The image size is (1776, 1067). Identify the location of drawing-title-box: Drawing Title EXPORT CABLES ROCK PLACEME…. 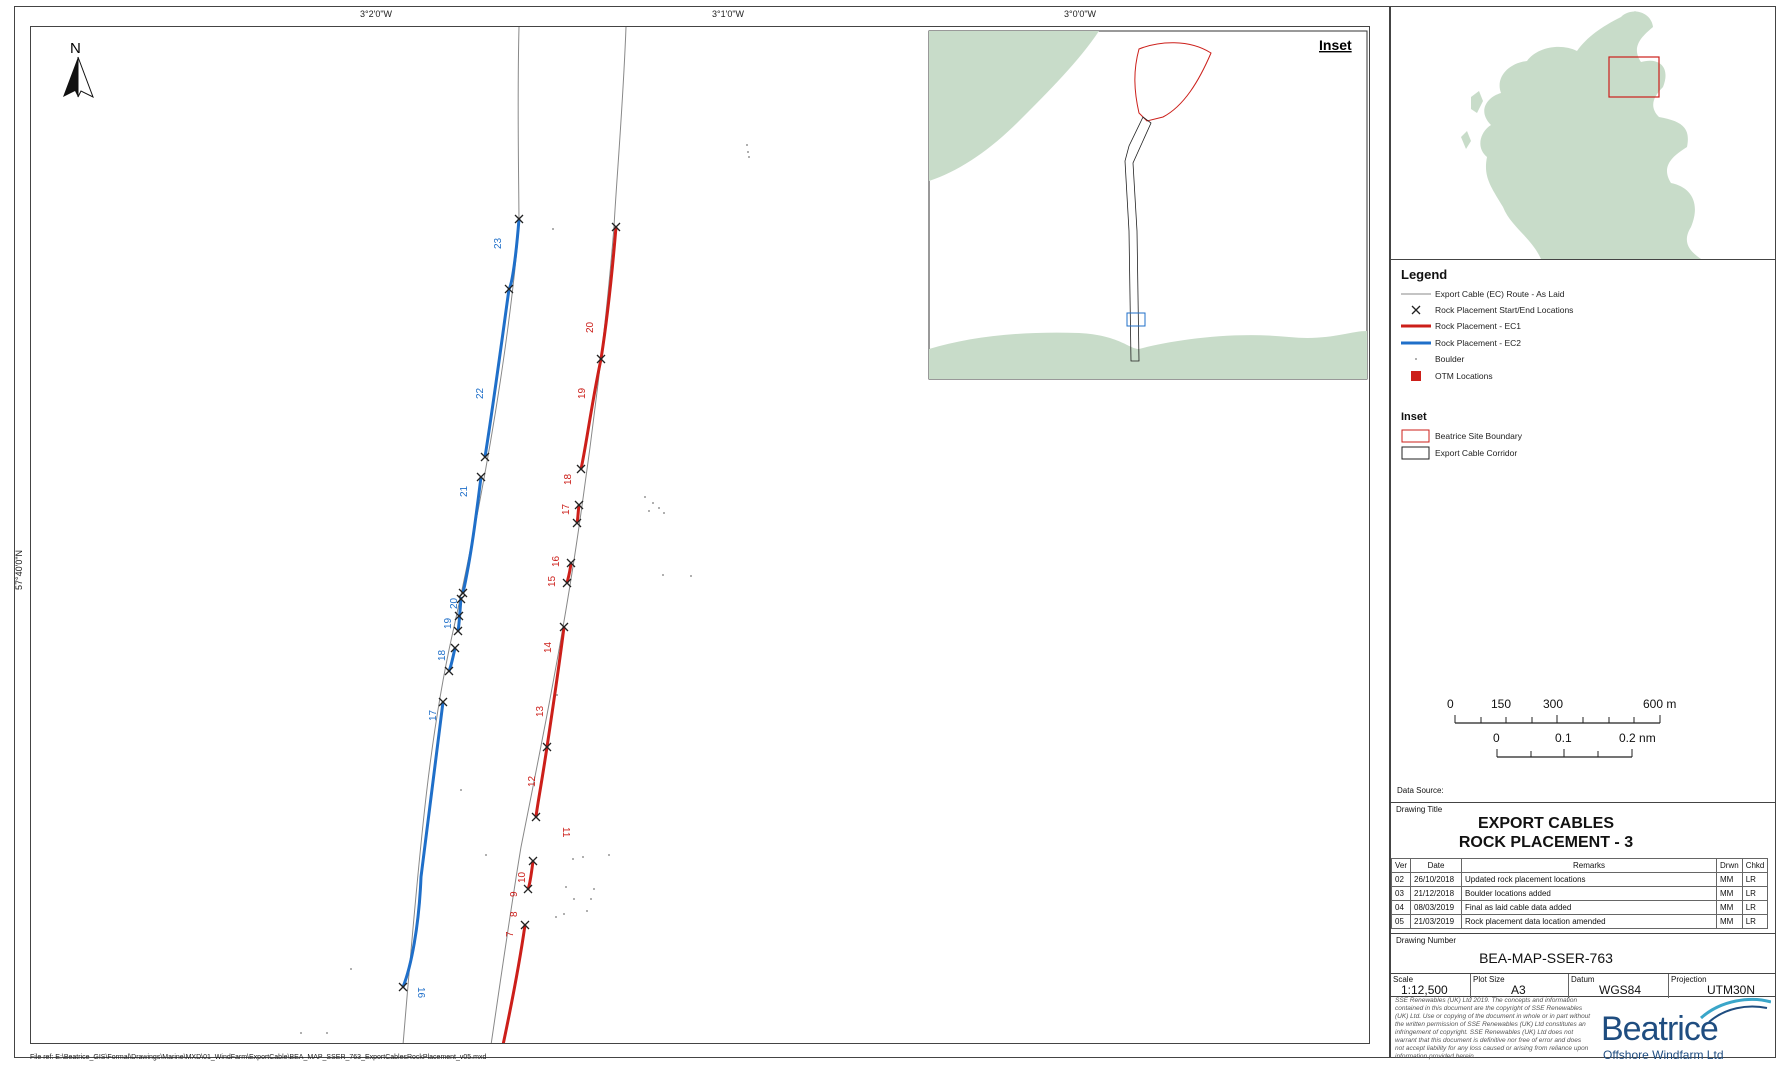
(1583, 830).